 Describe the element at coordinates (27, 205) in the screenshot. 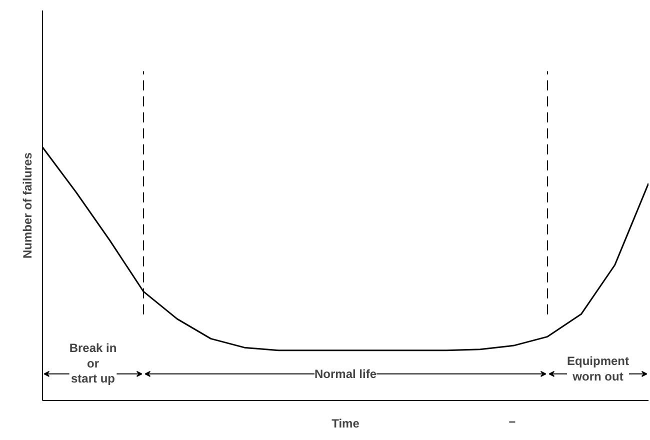

I see `y-axis-title: Number of failures` at that location.